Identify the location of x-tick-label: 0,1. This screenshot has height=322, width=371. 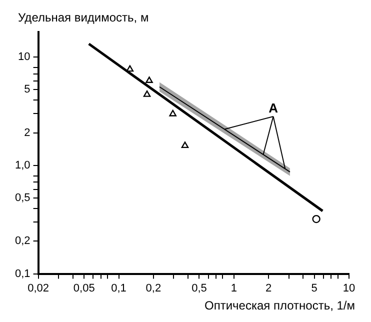
(118, 288).